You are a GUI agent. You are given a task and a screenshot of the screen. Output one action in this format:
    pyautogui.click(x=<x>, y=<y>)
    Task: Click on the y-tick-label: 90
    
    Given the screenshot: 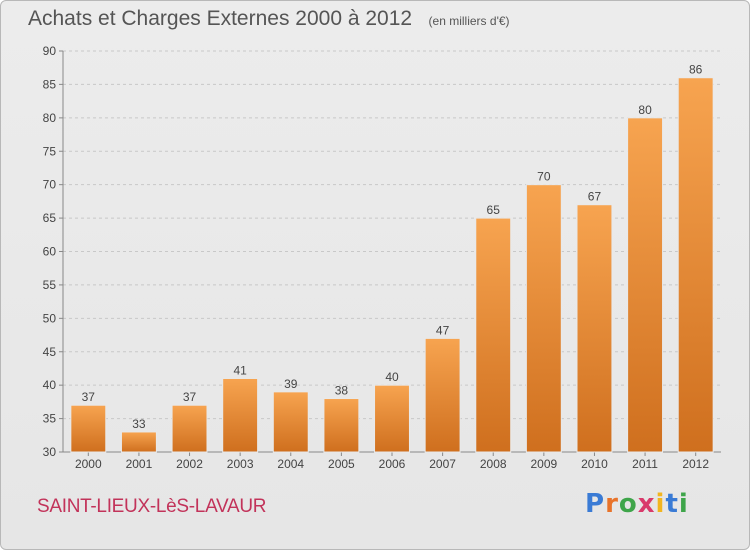 What is the action you would take?
    pyautogui.click(x=50, y=51)
    